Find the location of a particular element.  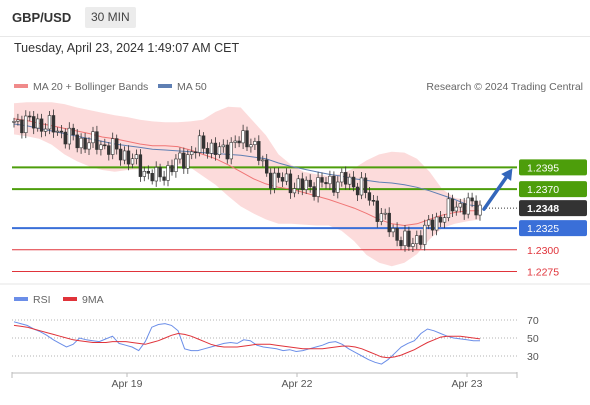

x-tick-Apr-19: Apr 19 is located at coordinates (127, 384).